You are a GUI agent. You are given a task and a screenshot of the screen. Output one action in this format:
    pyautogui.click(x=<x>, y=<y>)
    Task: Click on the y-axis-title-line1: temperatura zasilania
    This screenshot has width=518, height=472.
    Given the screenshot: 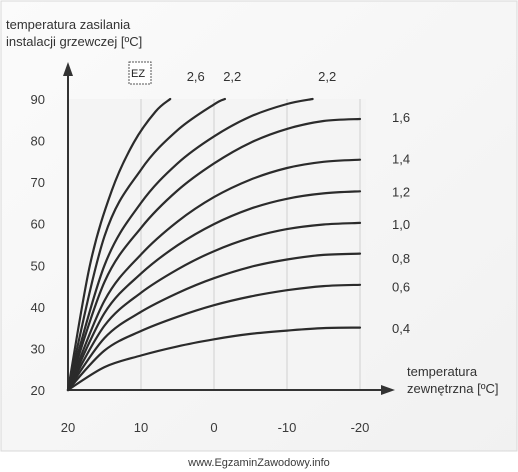 What is the action you would take?
    pyautogui.click(x=68, y=24)
    